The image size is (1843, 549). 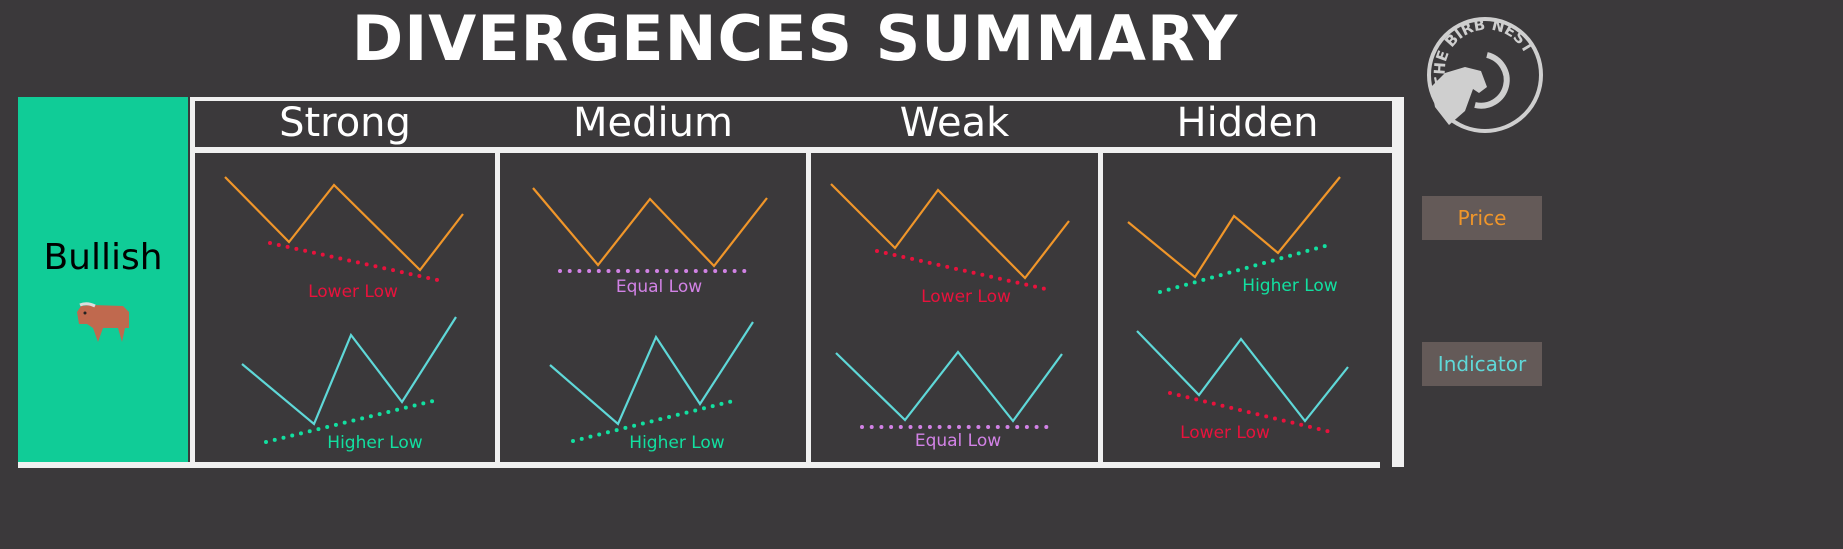 What do you see at coordinates (1234, 227) in the screenshot?
I see `hidden-price-line` at bounding box center [1234, 227].